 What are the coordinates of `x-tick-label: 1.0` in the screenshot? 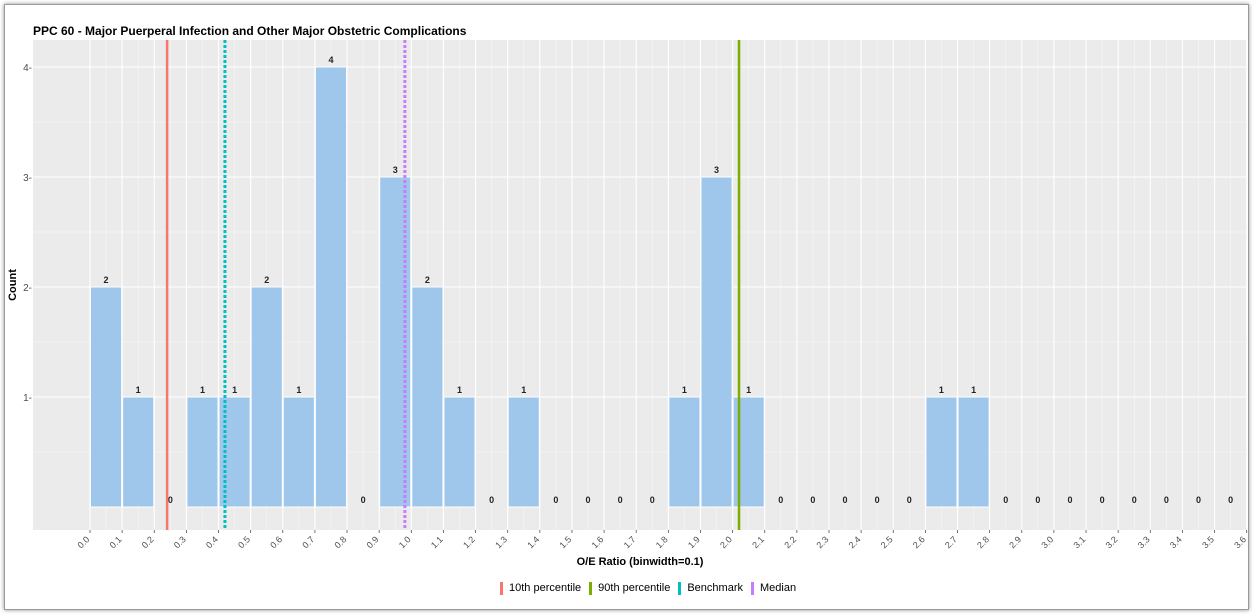 It's located at (405, 542).